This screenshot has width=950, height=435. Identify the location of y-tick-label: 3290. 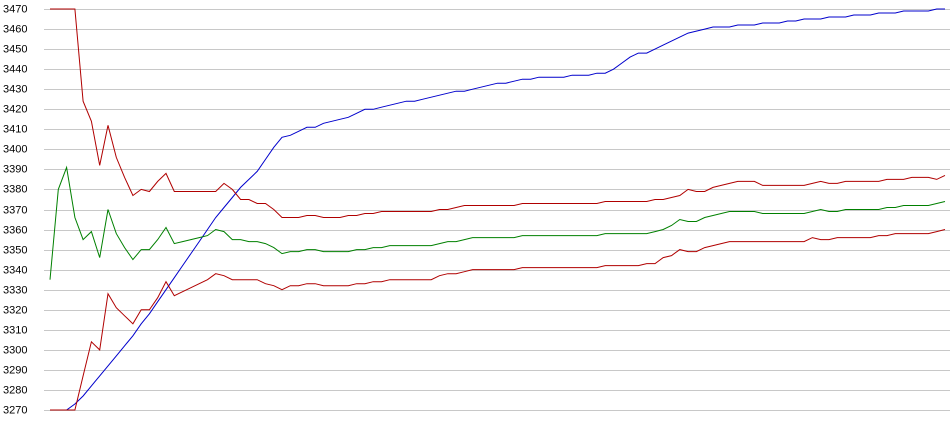
(15, 370).